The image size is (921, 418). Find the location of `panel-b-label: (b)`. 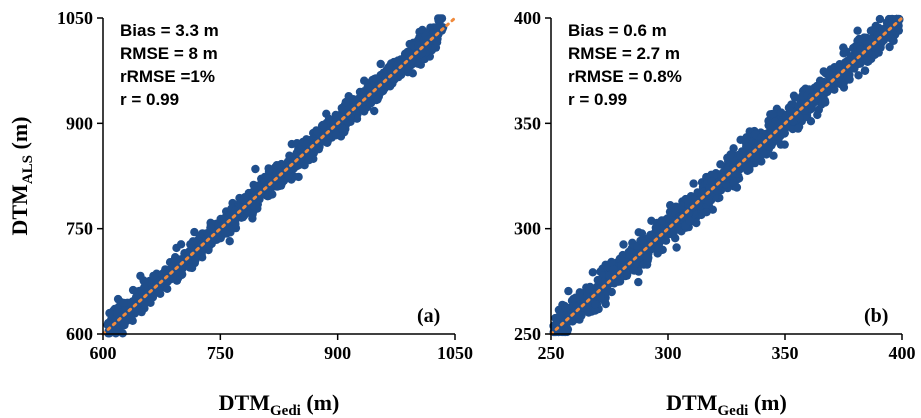

panel-b-label: (b) is located at coordinates (876, 316).